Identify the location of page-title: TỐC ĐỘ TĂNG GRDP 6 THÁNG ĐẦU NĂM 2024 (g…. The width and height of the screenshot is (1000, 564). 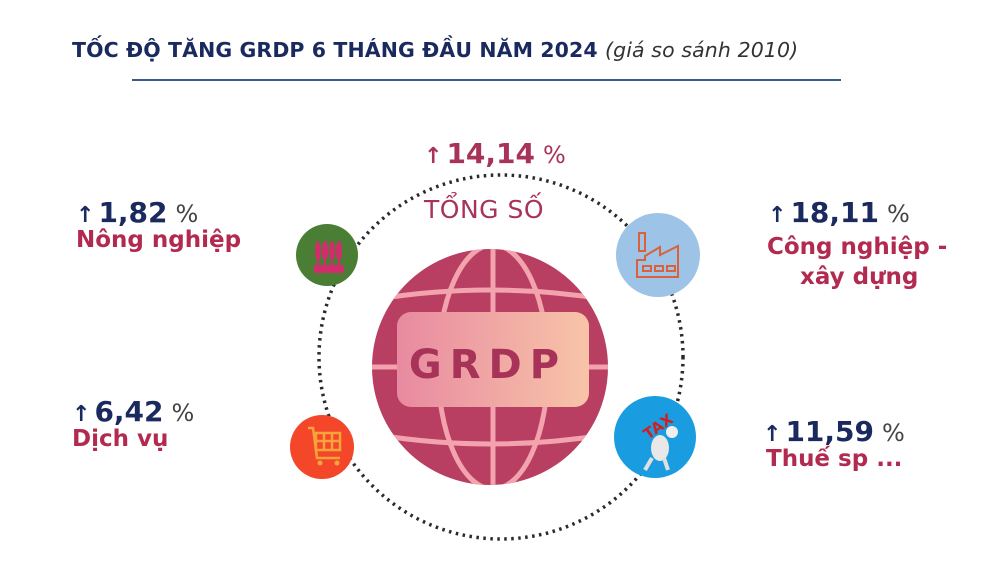
(435, 50).